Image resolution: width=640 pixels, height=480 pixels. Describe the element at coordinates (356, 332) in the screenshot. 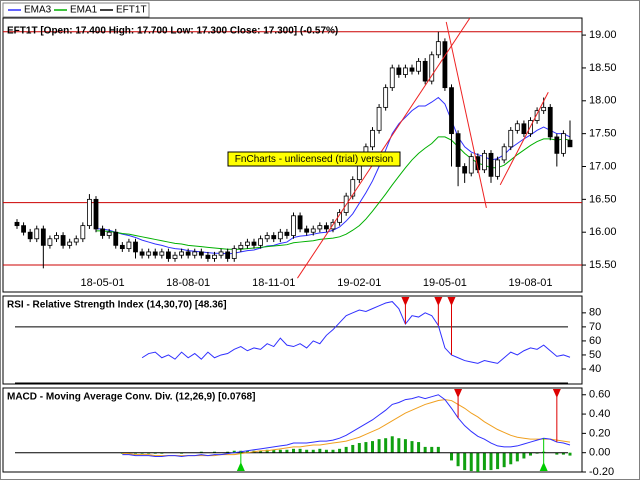

I see `rsi-line` at that location.